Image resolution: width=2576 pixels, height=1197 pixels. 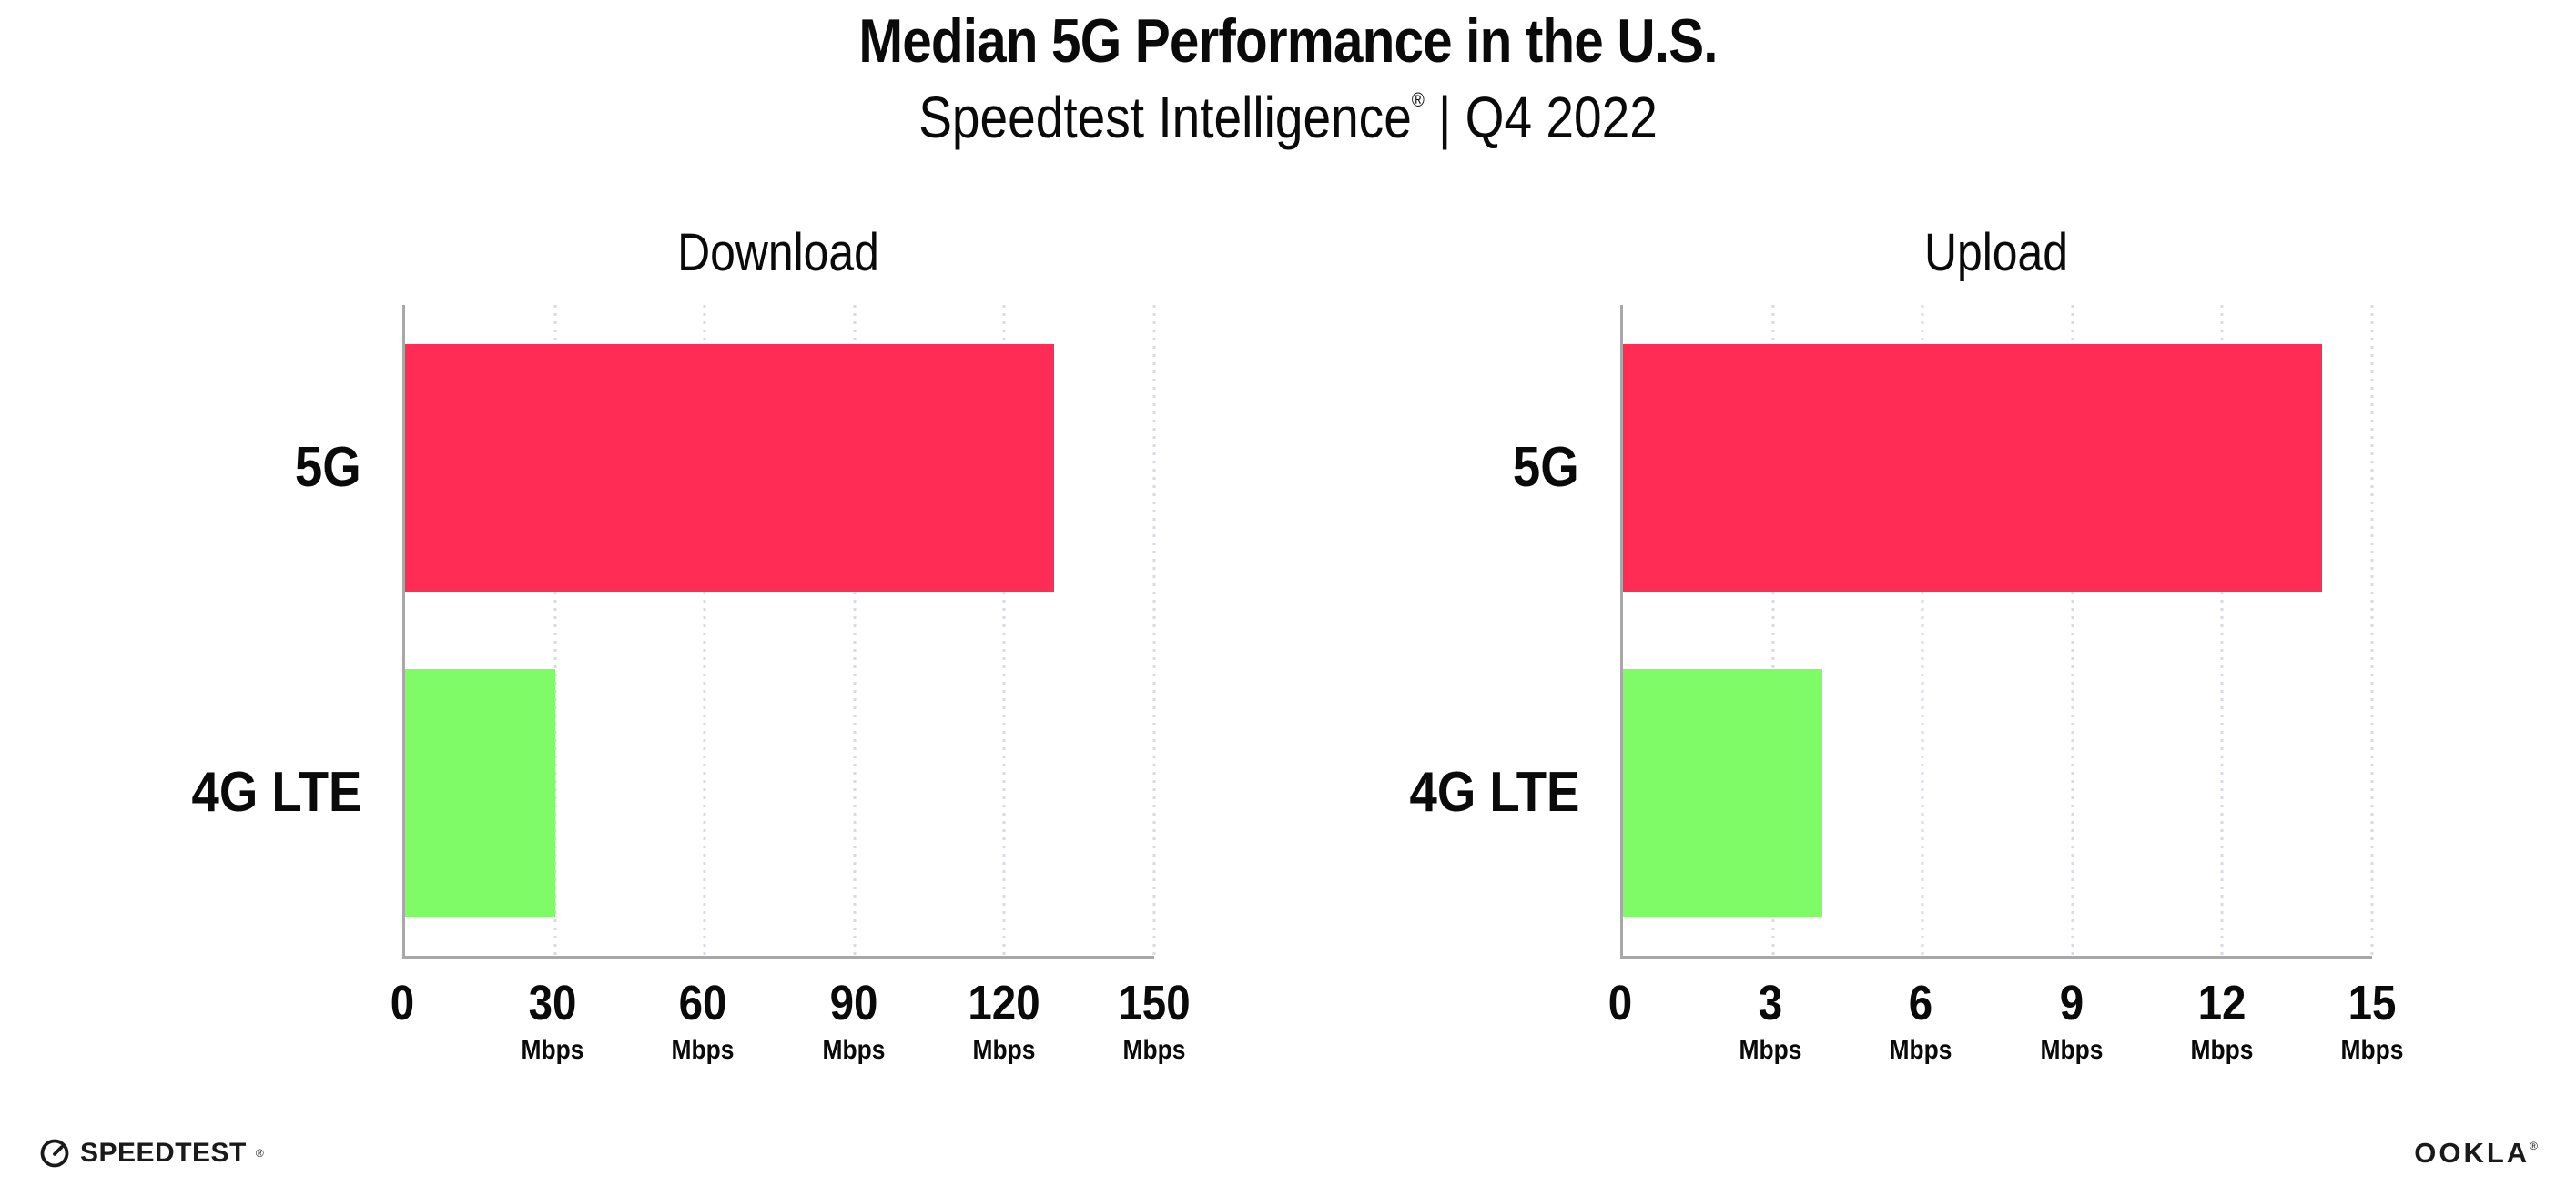 I want to click on x-tick-label: 150 Mbps, so click(x=1154, y=1021).